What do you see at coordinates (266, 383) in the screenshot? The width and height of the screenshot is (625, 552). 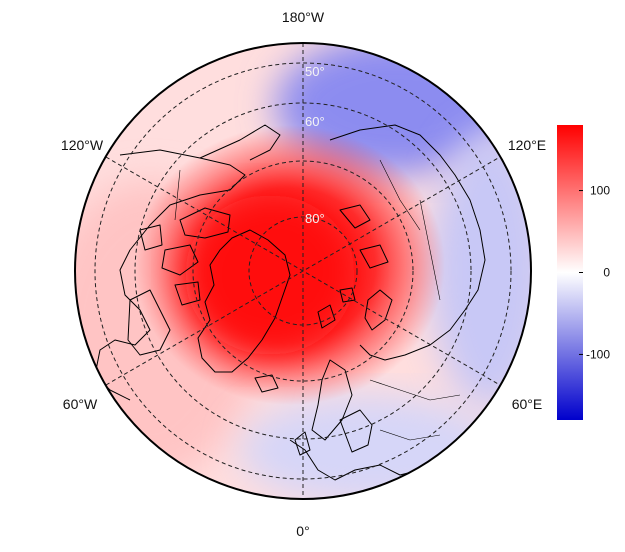 I see `iceland-coast` at bounding box center [266, 383].